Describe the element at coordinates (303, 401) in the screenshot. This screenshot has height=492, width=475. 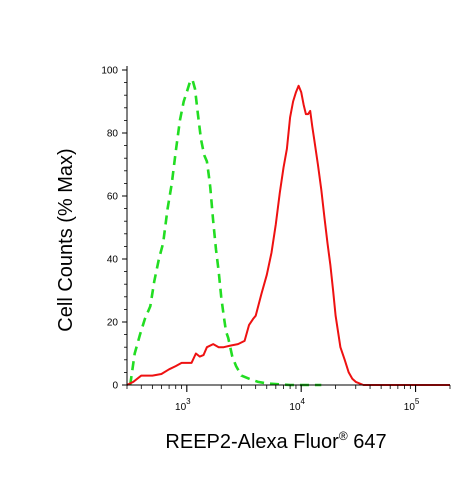
I see `x-tick-label-exponent: 4` at that location.